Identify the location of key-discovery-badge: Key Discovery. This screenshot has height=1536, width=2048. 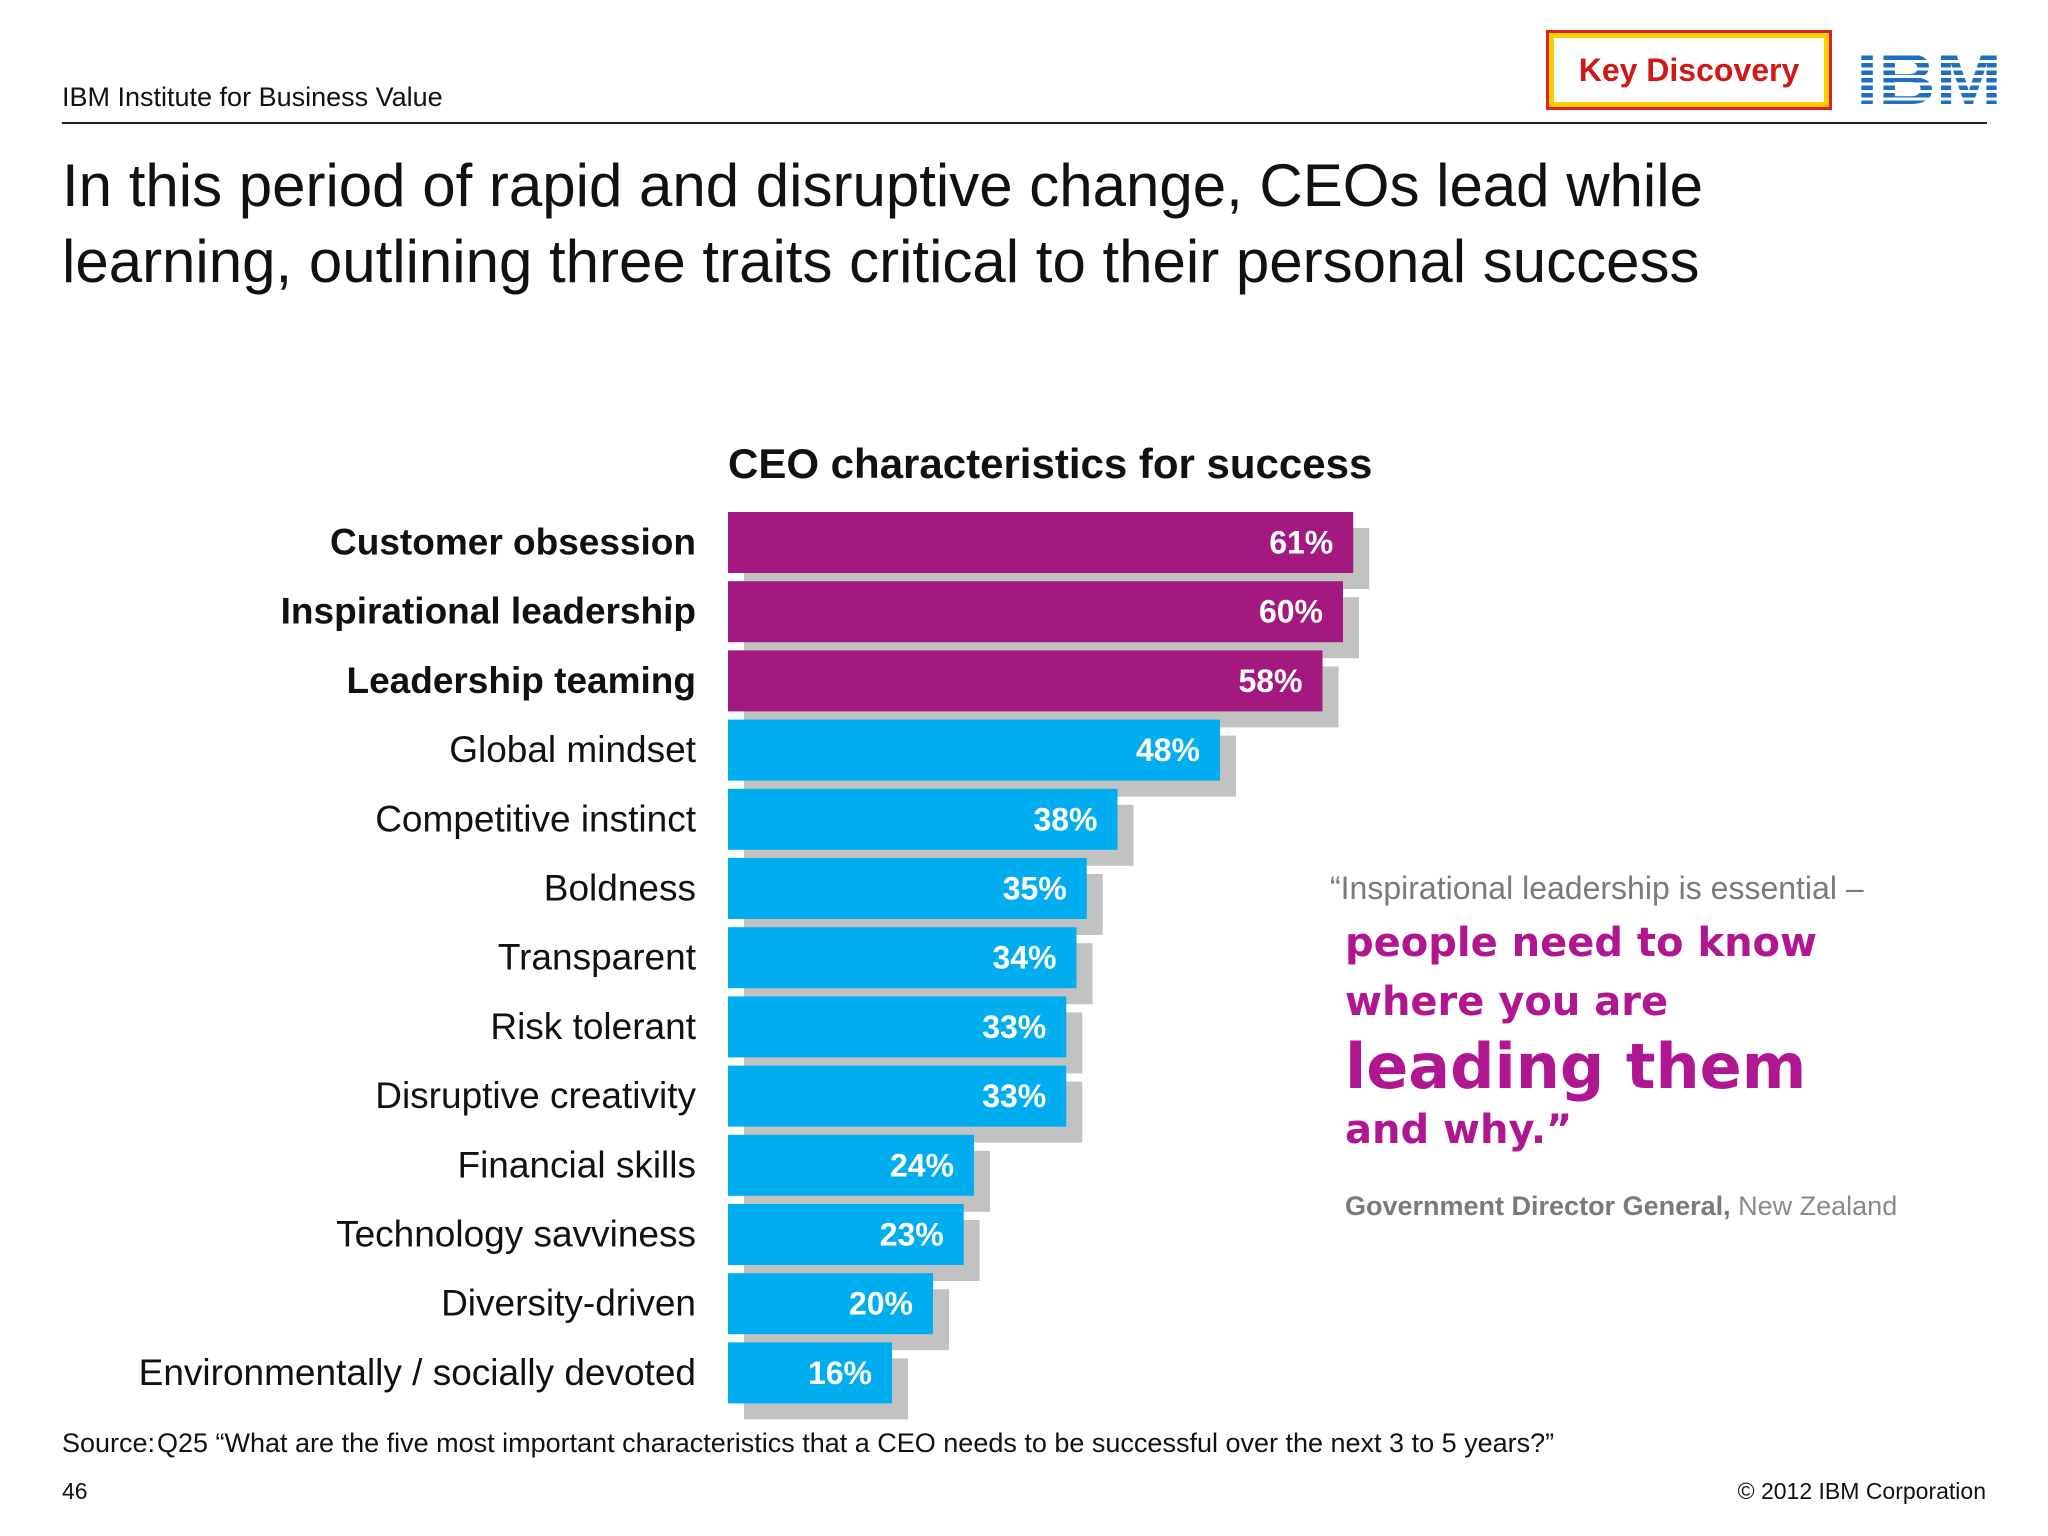
(1689, 70).